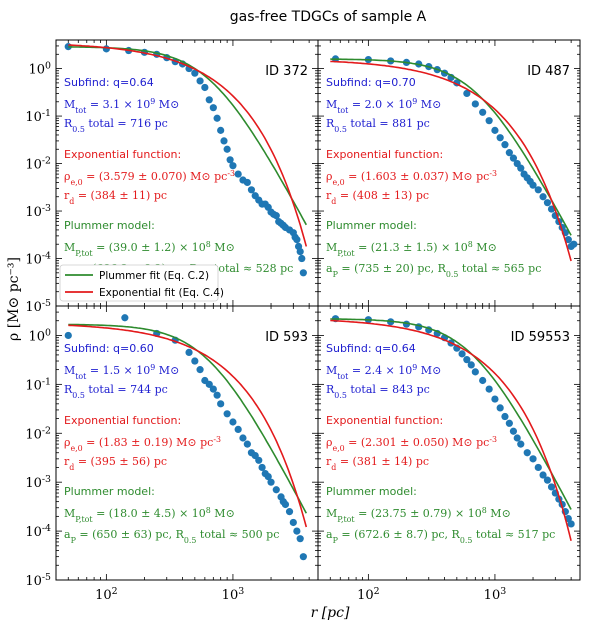  What do you see at coordinates (109, 348) in the screenshot?
I see `subfind-label: Subfind: q=0.60` at bounding box center [109, 348].